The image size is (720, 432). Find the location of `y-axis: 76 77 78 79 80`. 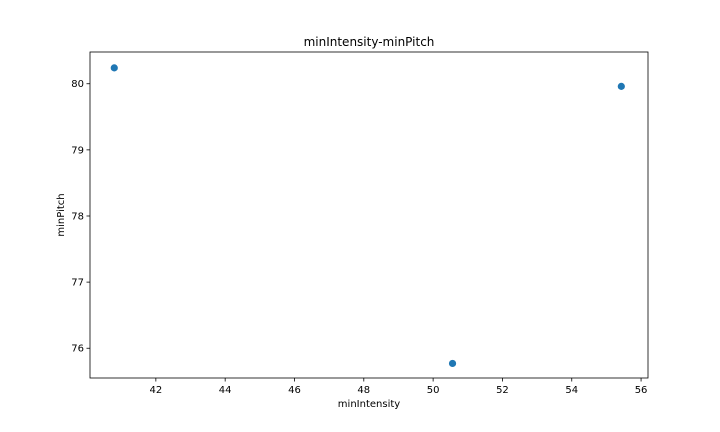

y-axis: 76 77 78 79 80 is located at coordinates (80, 217).